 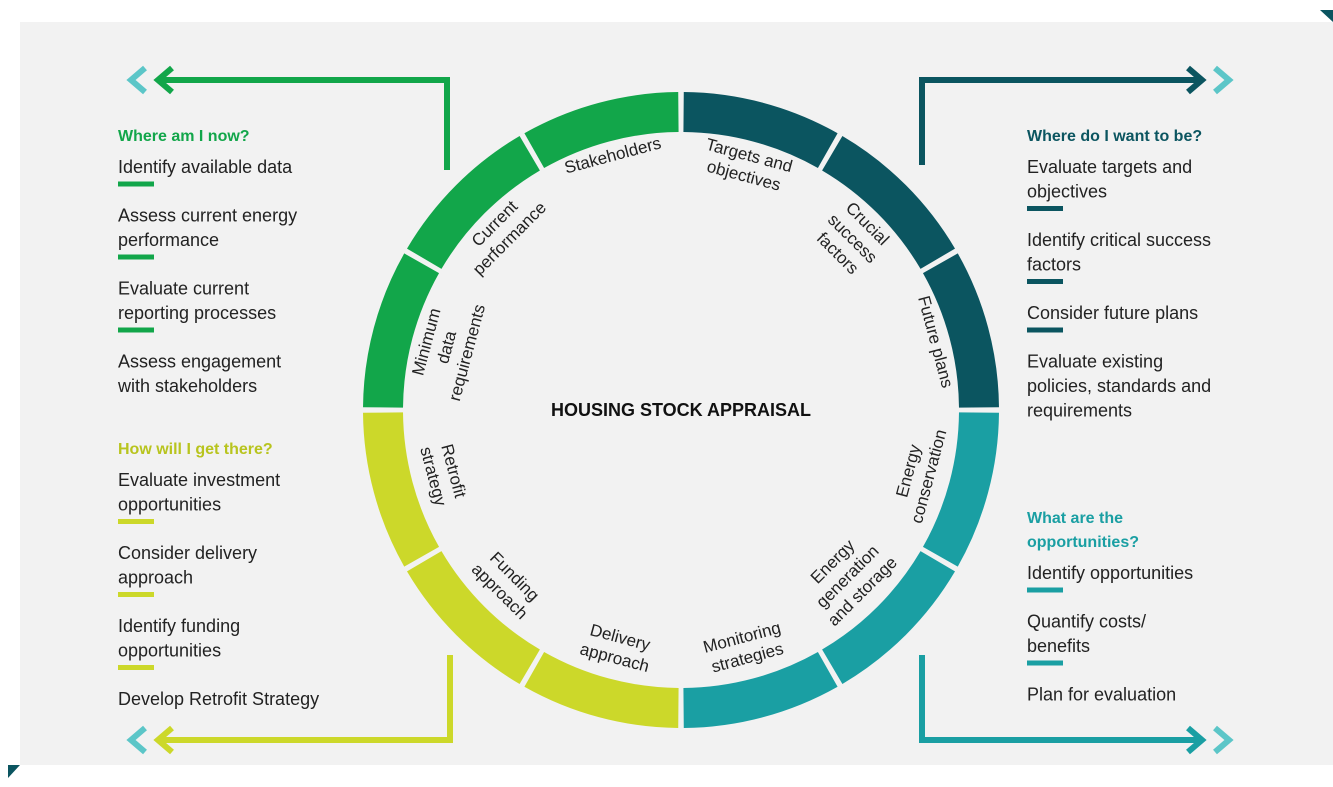 What do you see at coordinates (187, 553) in the screenshot?
I see `panel-item: Consider delivery` at bounding box center [187, 553].